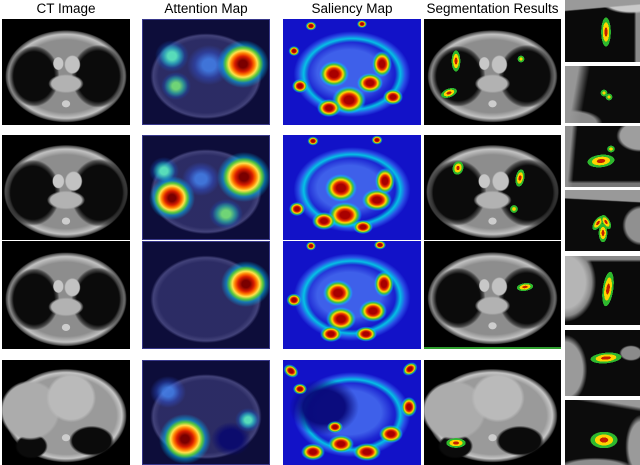 The height and width of the screenshot is (465, 640). Describe the element at coordinates (66, 8) in the screenshot. I see `column-header-ct-image: CT Image` at that location.